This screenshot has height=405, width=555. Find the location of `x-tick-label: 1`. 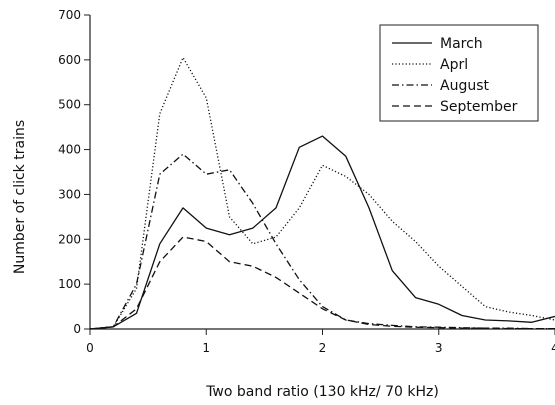

x-tick-label: 1 is located at coordinates (206, 348).